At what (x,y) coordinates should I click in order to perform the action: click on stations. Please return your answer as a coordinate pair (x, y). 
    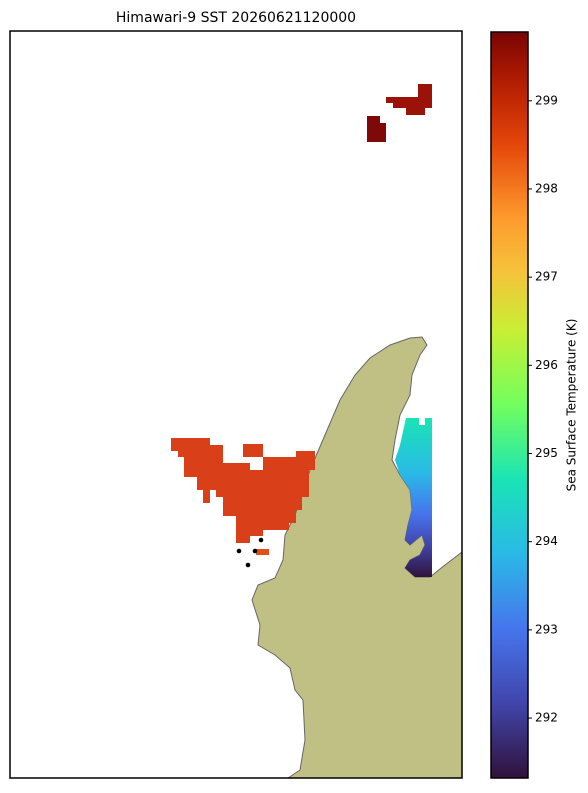
    Looking at the image, I should click on (250, 552).